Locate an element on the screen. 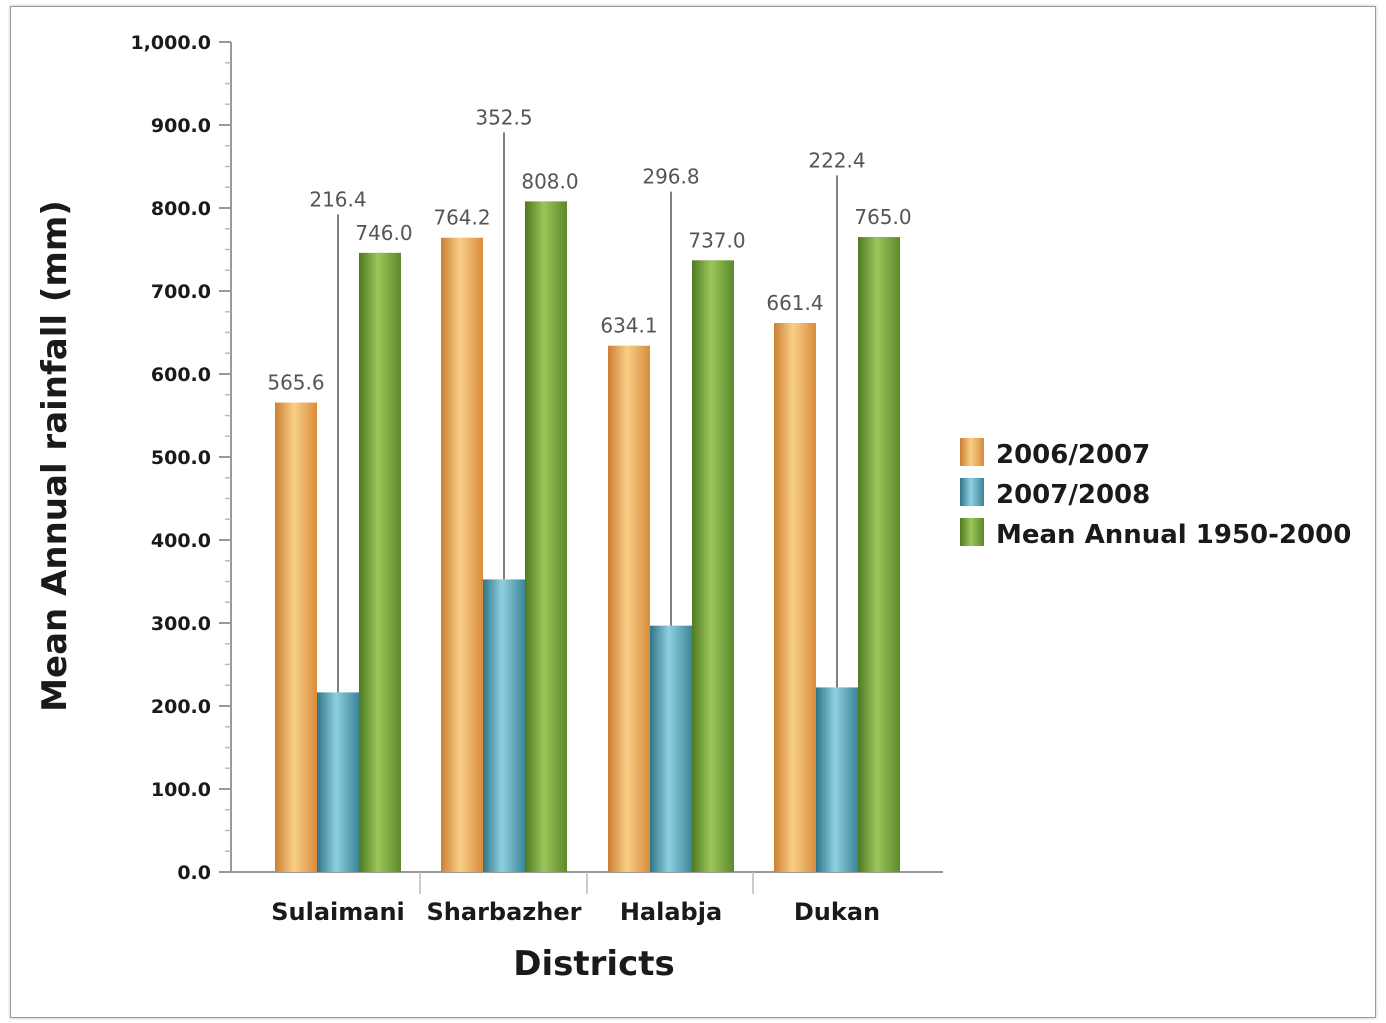 Image resolution: width=1386 pixels, height=1023 pixels. x-tick-label: Halabja is located at coordinates (671, 912).